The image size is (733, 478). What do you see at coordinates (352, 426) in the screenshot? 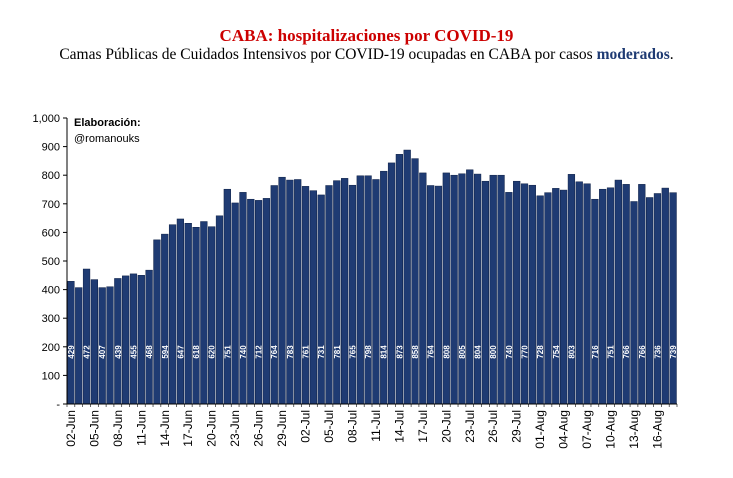
I see `x-tick-label: 08-Jul` at bounding box center [352, 426].